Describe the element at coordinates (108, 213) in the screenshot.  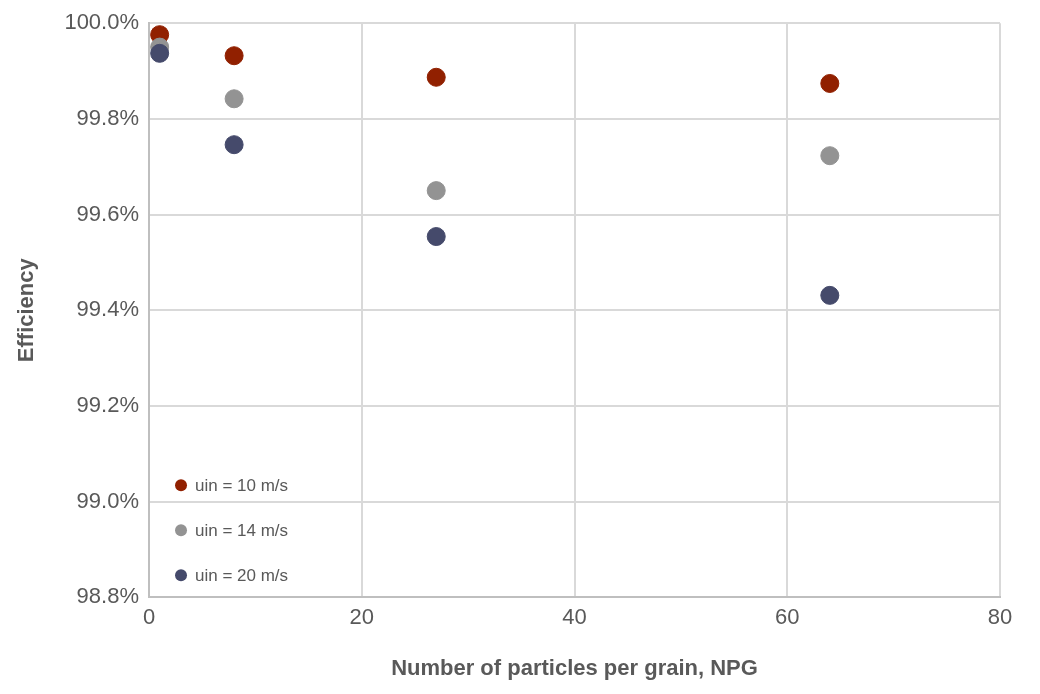
I see `y-tick-label: 99.6%` at that location.